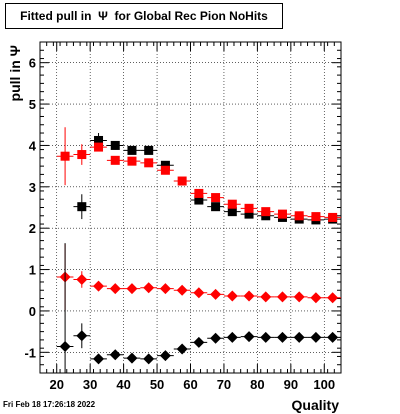  Describe the element at coordinates (32, 187) in the screenshot. I see `y-tick-label: 3` at that location.